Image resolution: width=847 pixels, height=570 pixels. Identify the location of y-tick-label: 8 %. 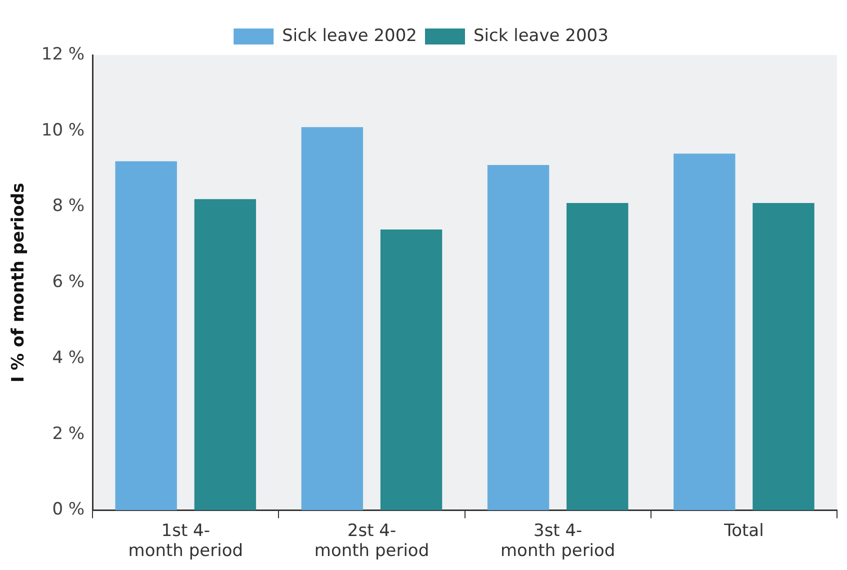
(68, 206).